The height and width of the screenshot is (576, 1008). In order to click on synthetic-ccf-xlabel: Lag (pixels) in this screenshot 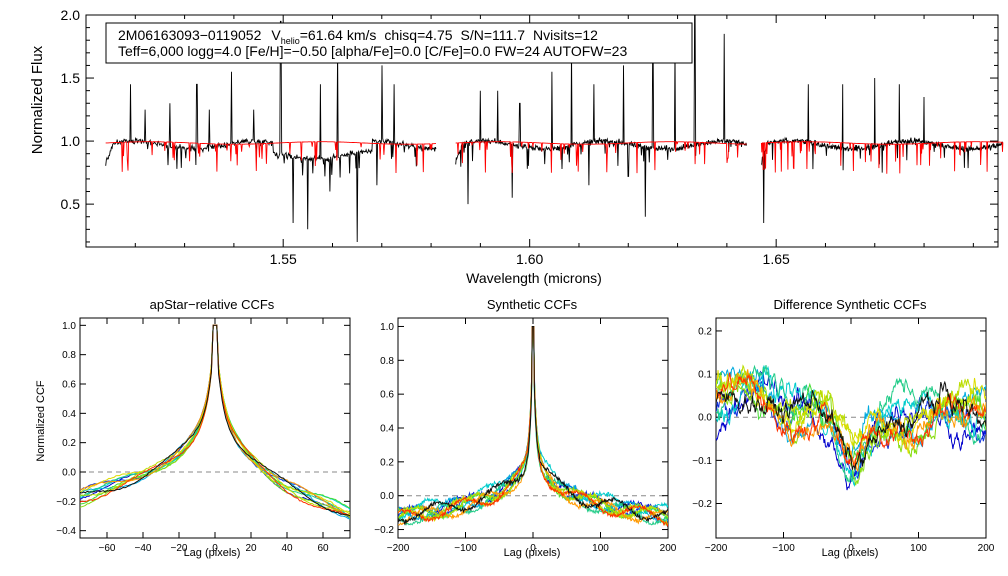, I will do `click(532, 553)`.